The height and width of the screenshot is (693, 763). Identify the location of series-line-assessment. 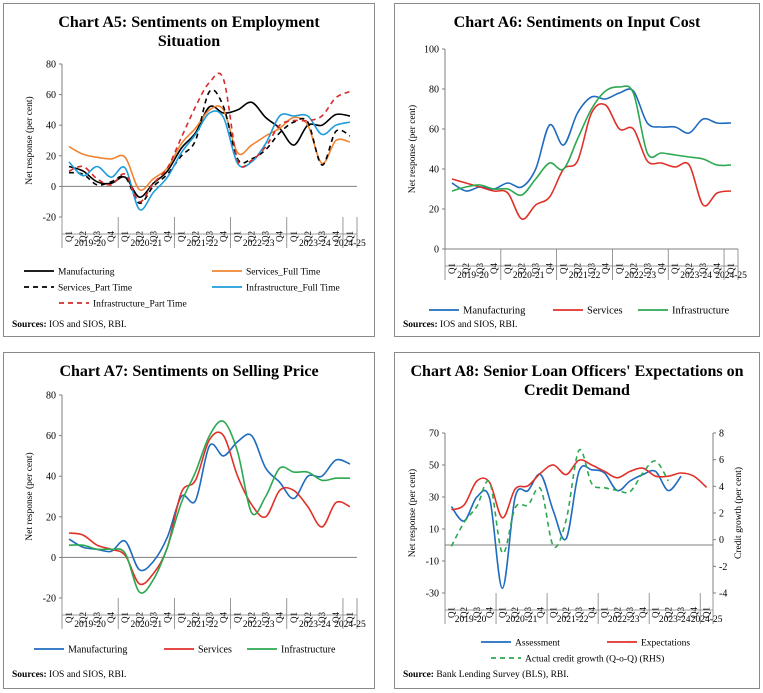
(566, 527).